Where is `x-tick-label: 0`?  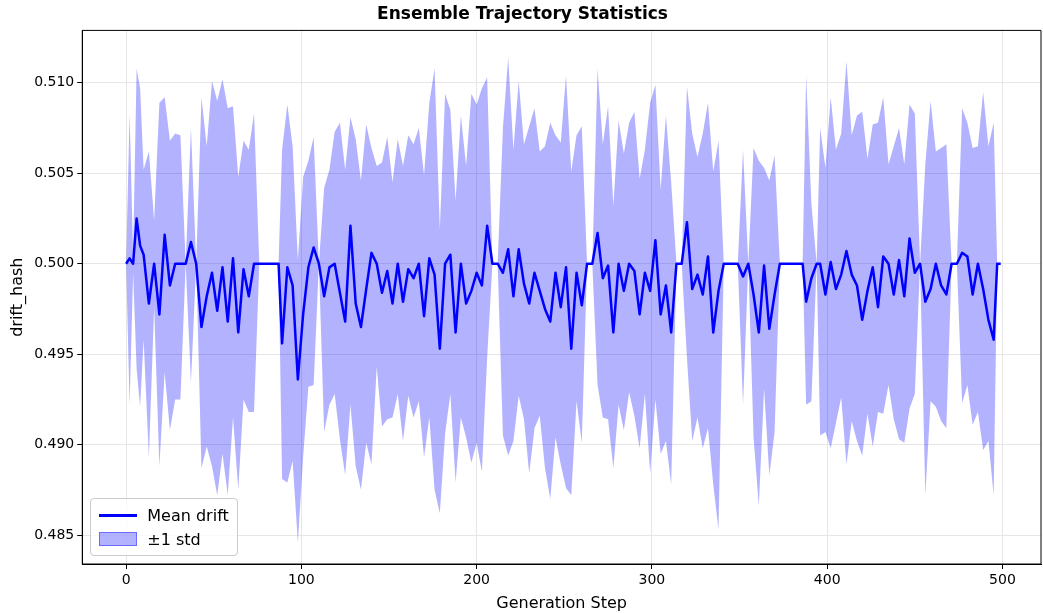 x-tick-label: 0 is located at coordinates (126, 579).